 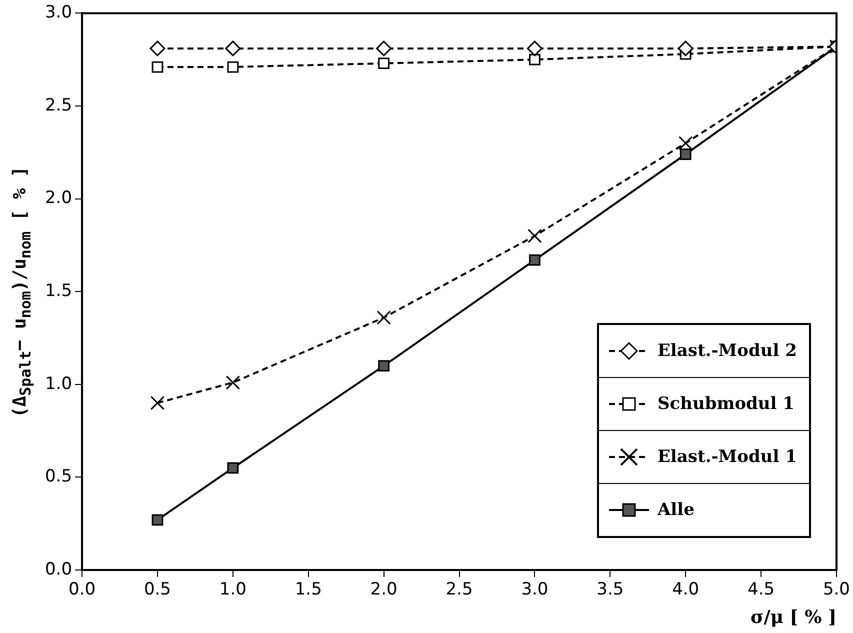 What do you see at coordinates (58, 291) in the screenshot?
I see `y-tick-label: 1.5` at bounding box center [58, 291].